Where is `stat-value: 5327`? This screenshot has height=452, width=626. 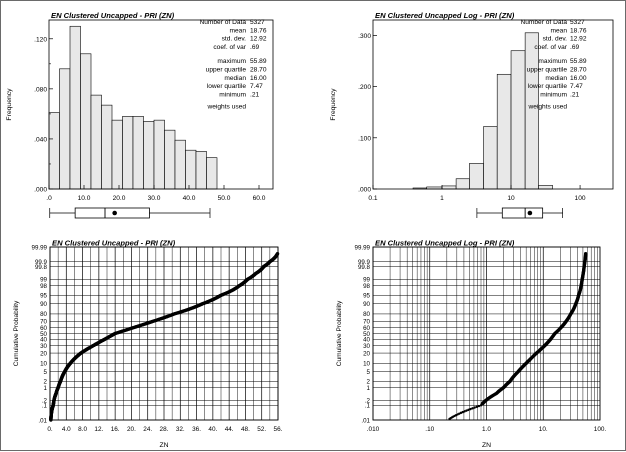
stat-value: 5327 is located at coordinates (577, 22).